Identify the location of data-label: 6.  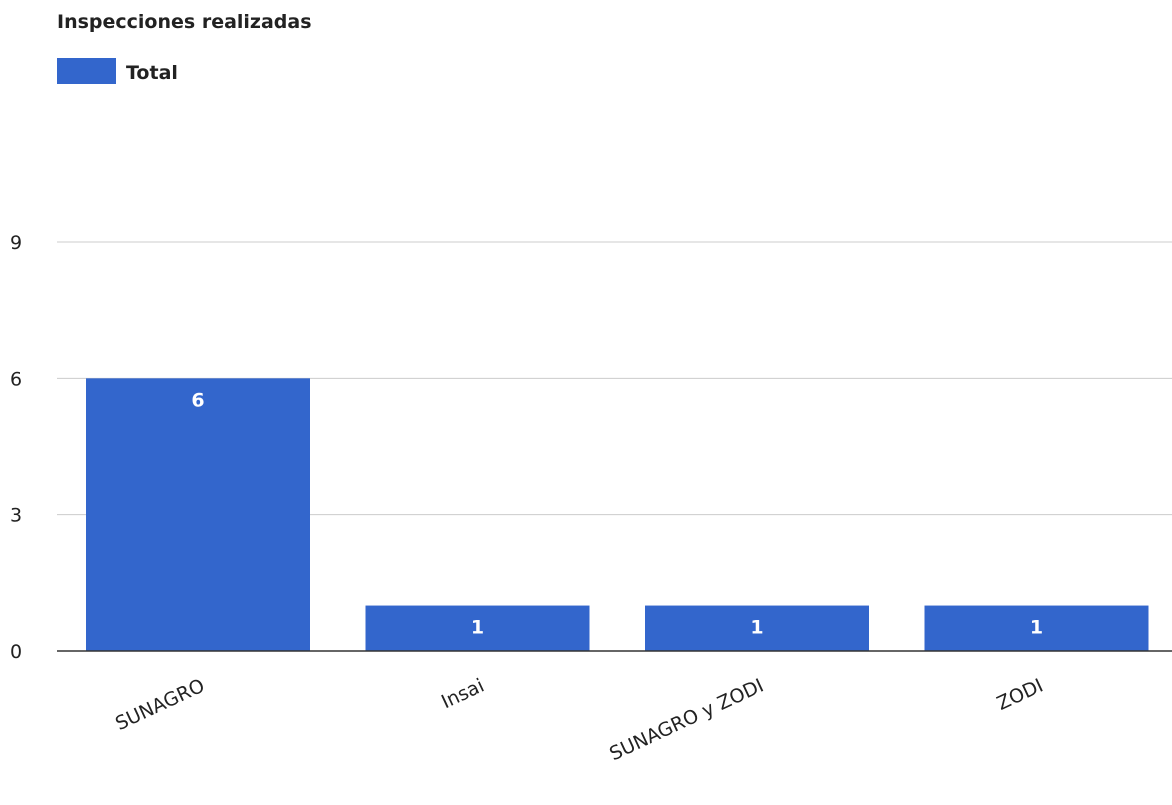
(197, 400).